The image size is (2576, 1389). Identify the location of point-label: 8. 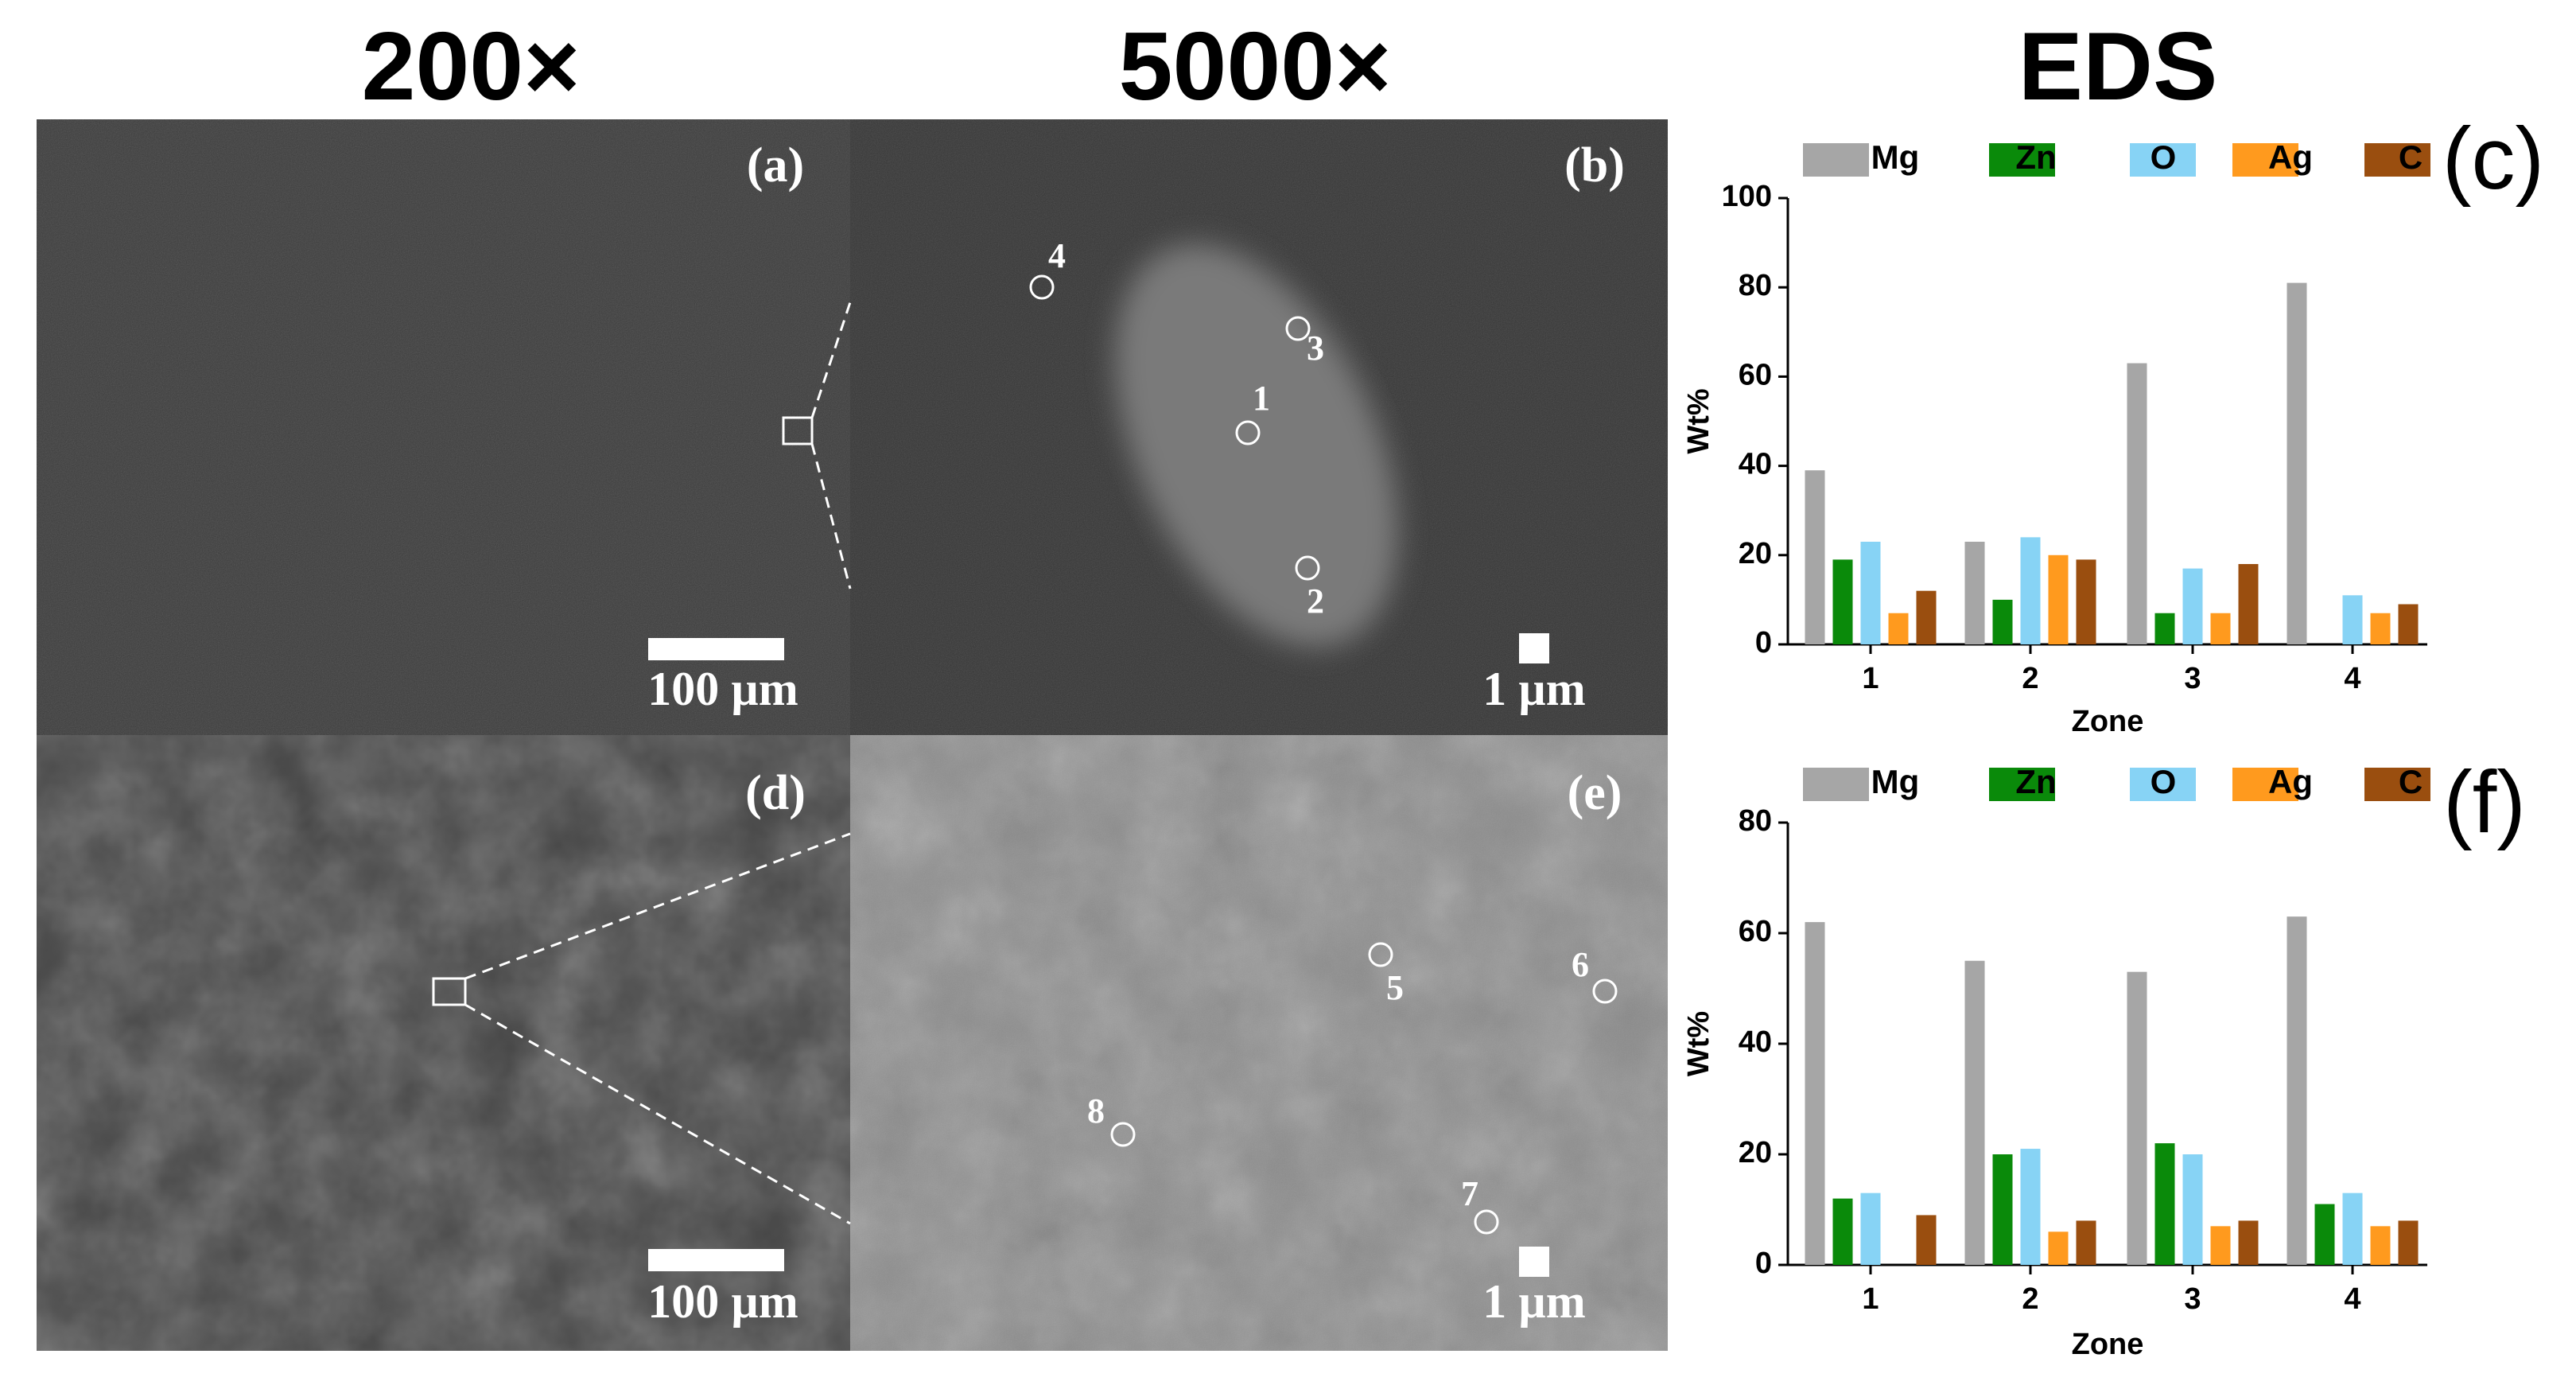
(1096, 1110).